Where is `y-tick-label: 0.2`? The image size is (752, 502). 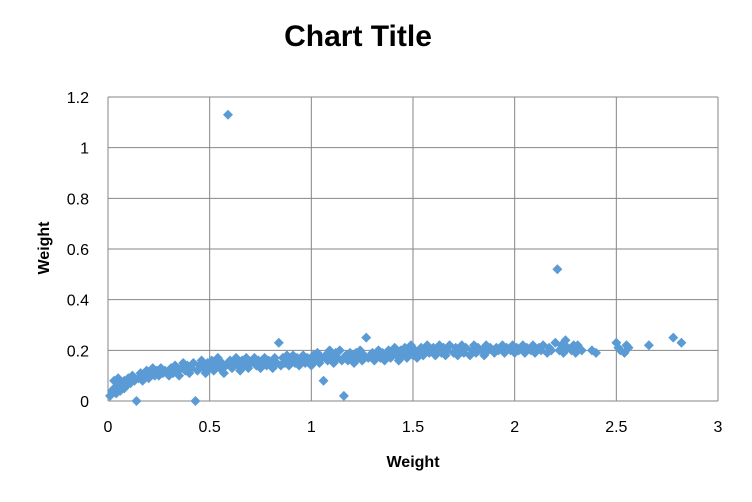
y-tick-label: 0.2 is located at coordinates (78, 351).